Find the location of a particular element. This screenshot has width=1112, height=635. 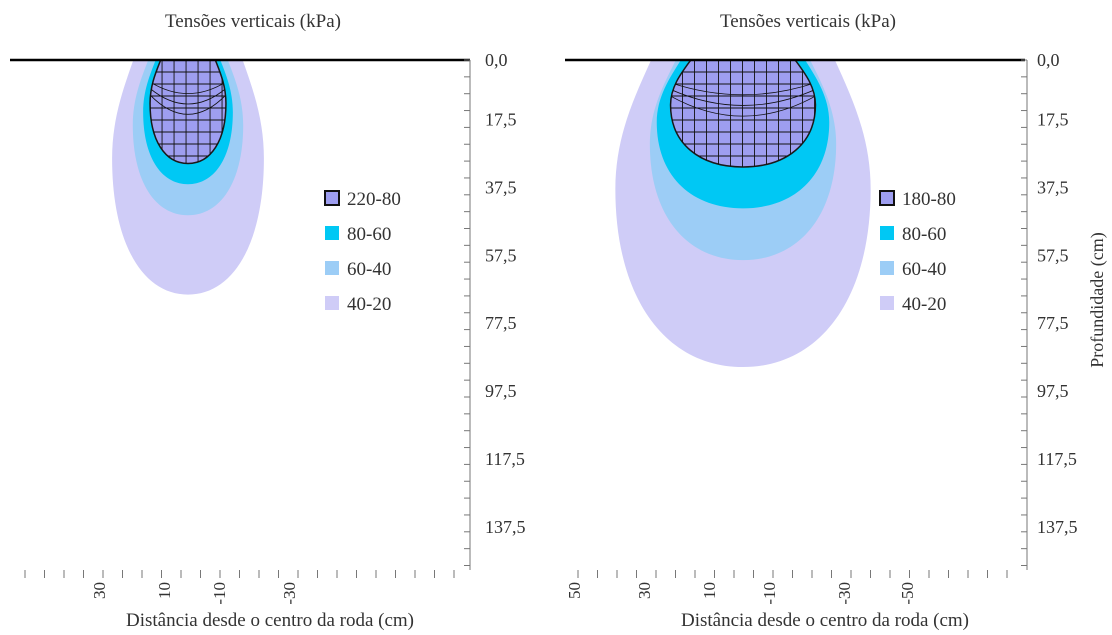

left-x-axis: 30 10 -10 -30 is located at coordinates (239, 587).